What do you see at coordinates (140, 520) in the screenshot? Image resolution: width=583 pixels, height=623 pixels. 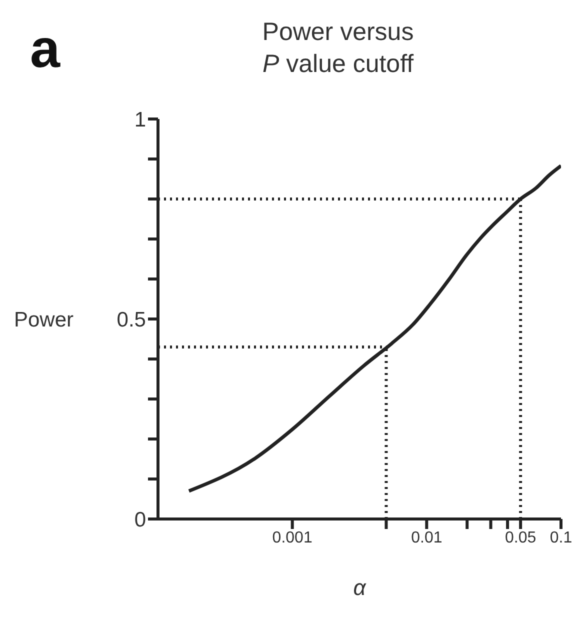 I see `y-tick-label: 0` at bounding box center [140, 520].